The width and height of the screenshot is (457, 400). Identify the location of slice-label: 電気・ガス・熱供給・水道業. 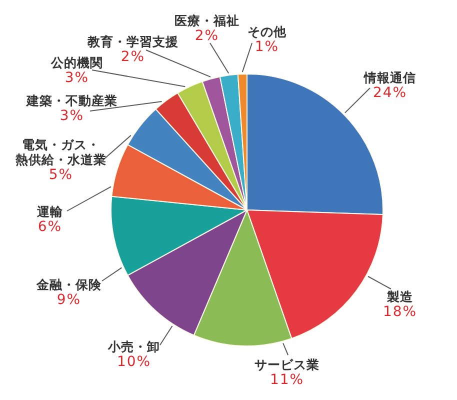
(60, 151).